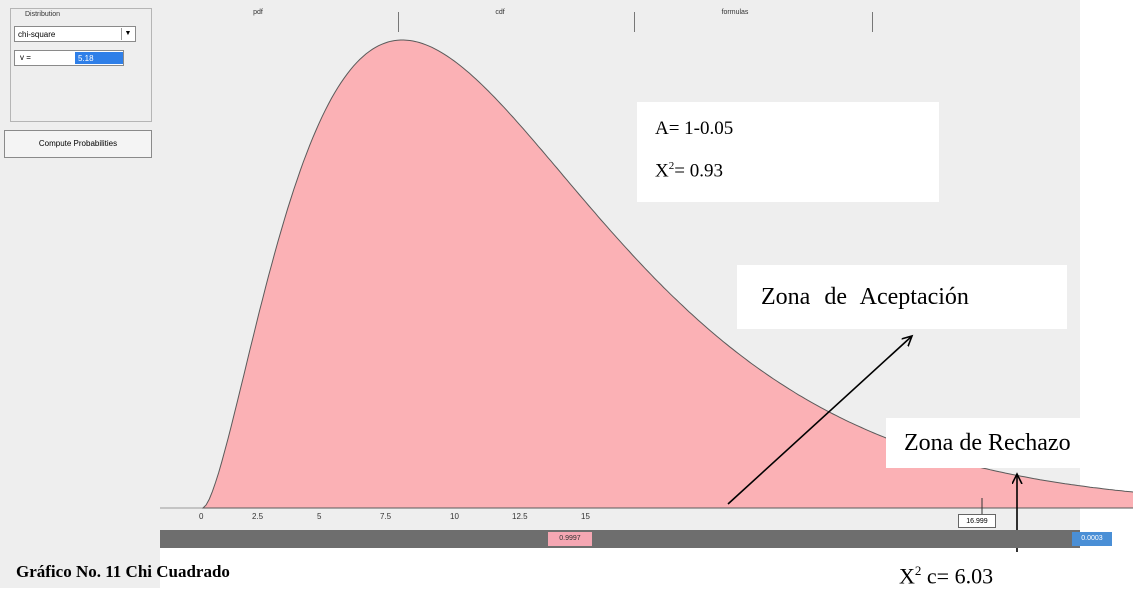  I want to click on degrees-of-freedom-input, so click(99, 58).